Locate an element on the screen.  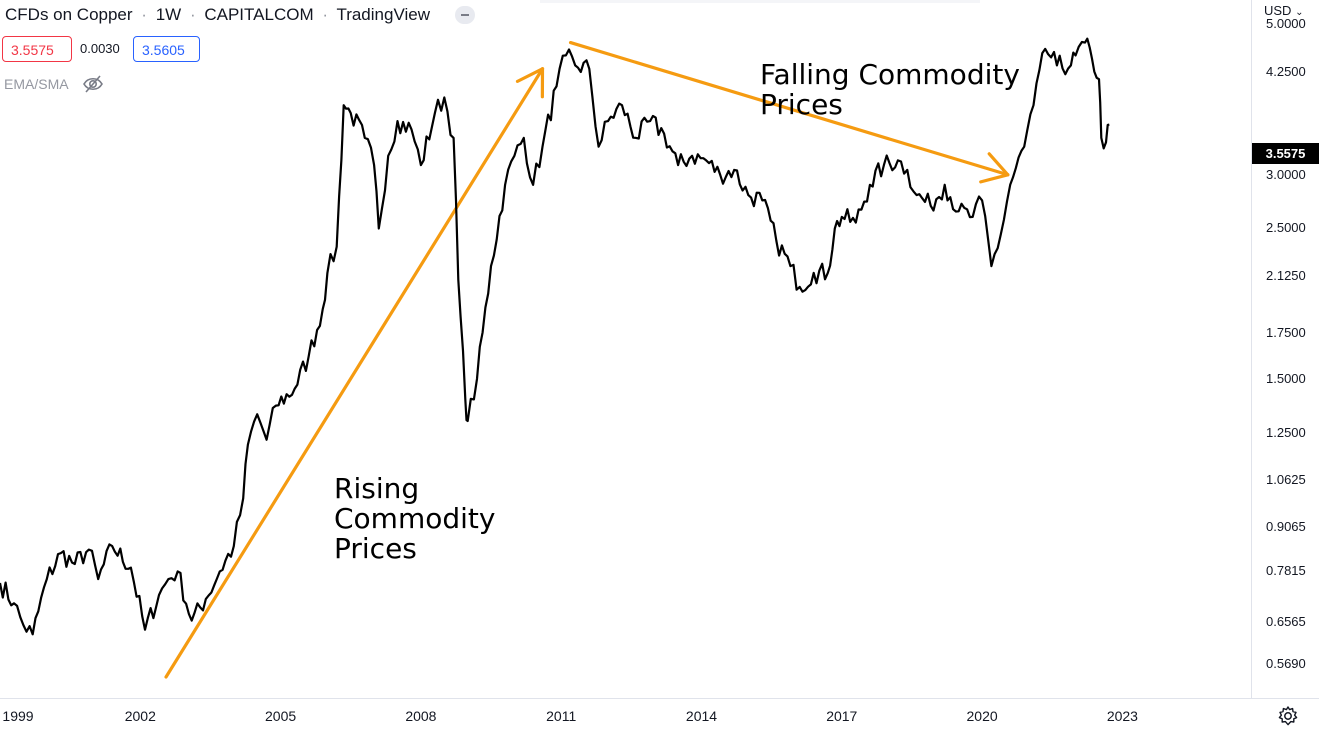
falling-line-1: Falling Commodity is located at coordinates (890, 74).